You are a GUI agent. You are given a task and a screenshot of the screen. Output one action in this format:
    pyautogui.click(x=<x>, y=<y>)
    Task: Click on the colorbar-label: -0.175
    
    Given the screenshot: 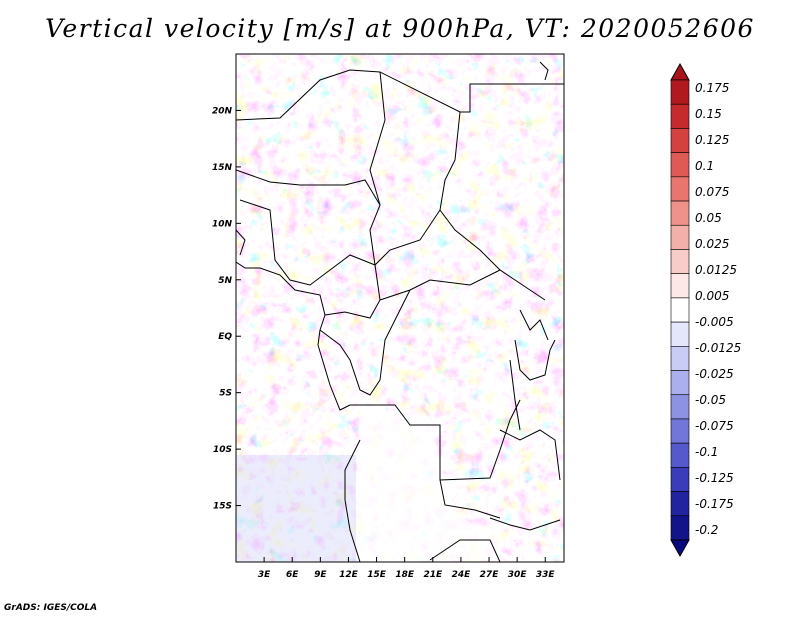 What is the action you would take?
    pyautogui.click(x=714, y=504)
    